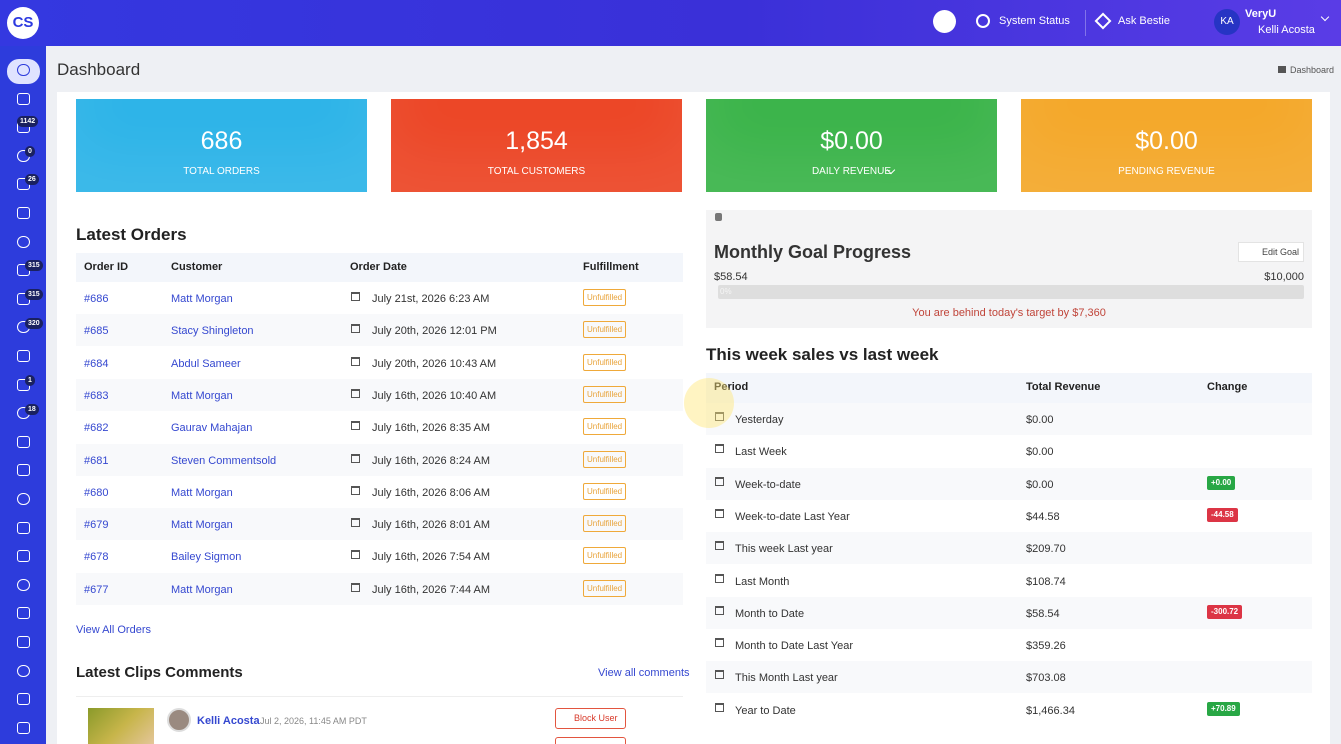  Describe the element at coordinates (96, 589) in the screenshot. I see `order-id: #677` at that location.